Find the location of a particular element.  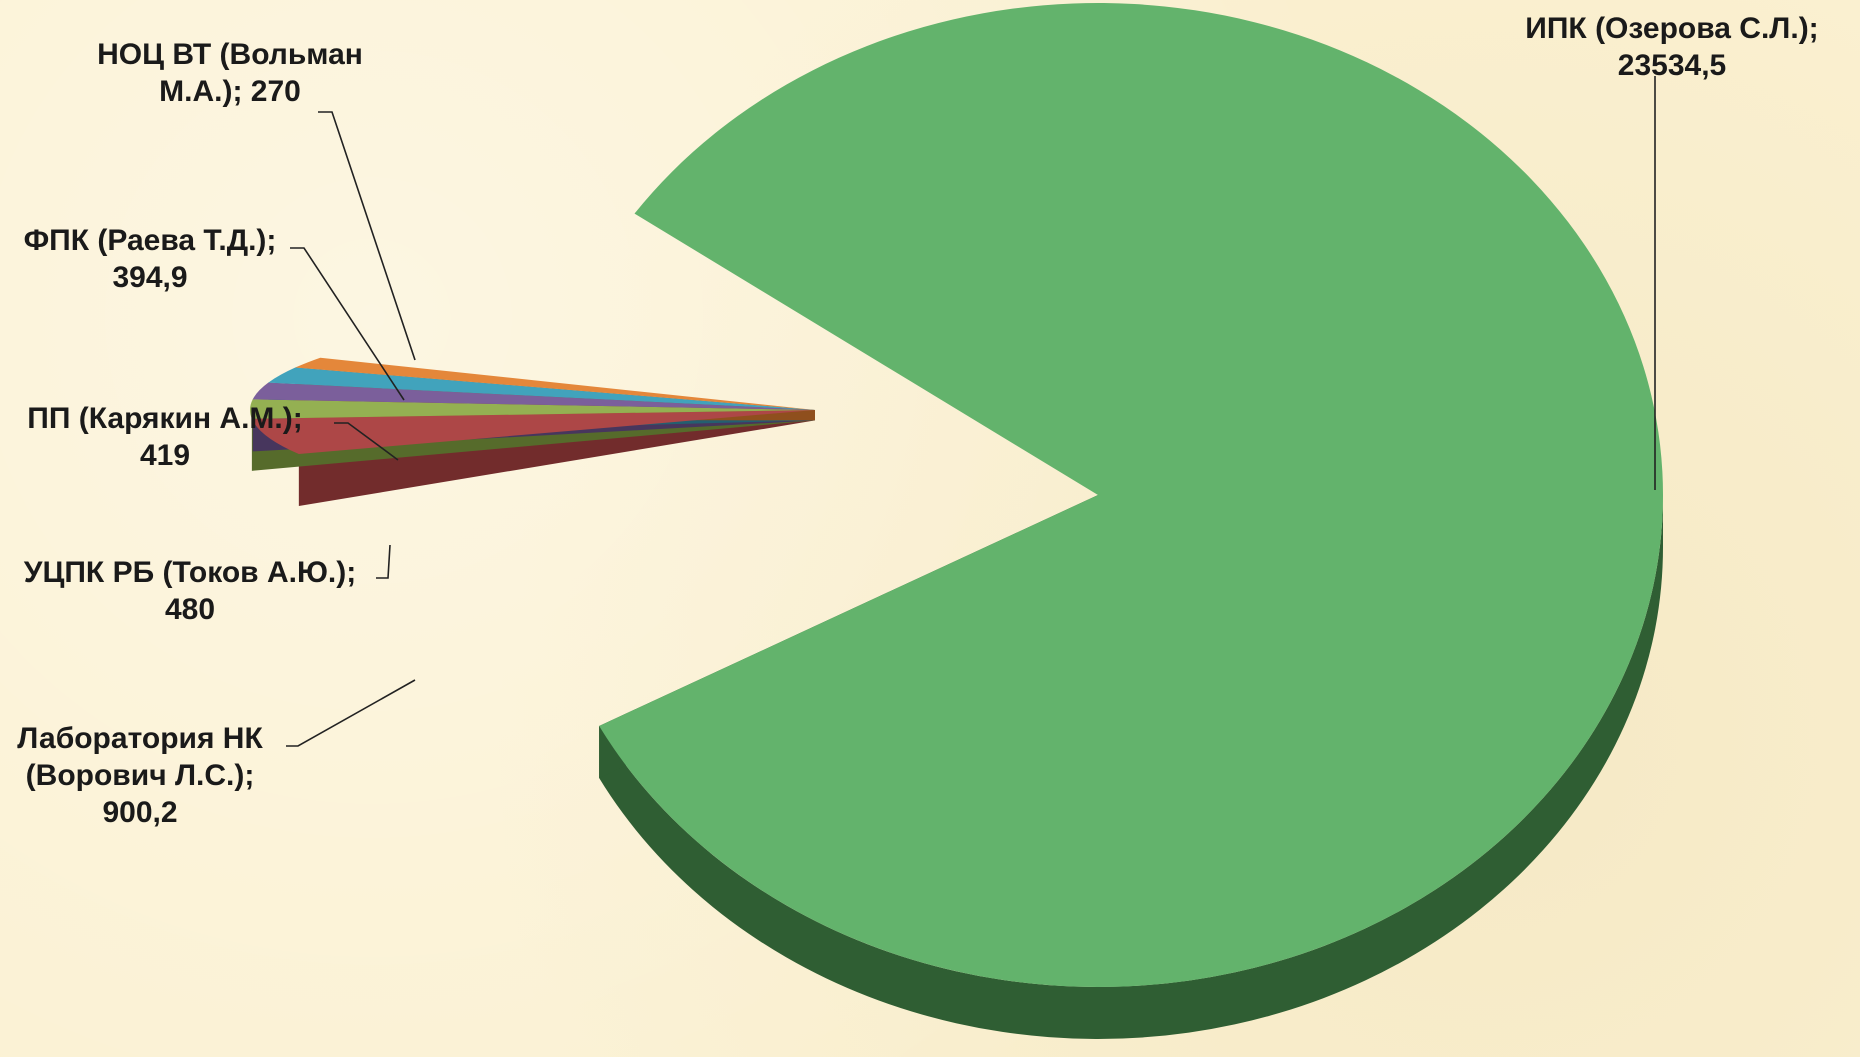

label-pp-line: 419 is located at coordinates (165, 455).